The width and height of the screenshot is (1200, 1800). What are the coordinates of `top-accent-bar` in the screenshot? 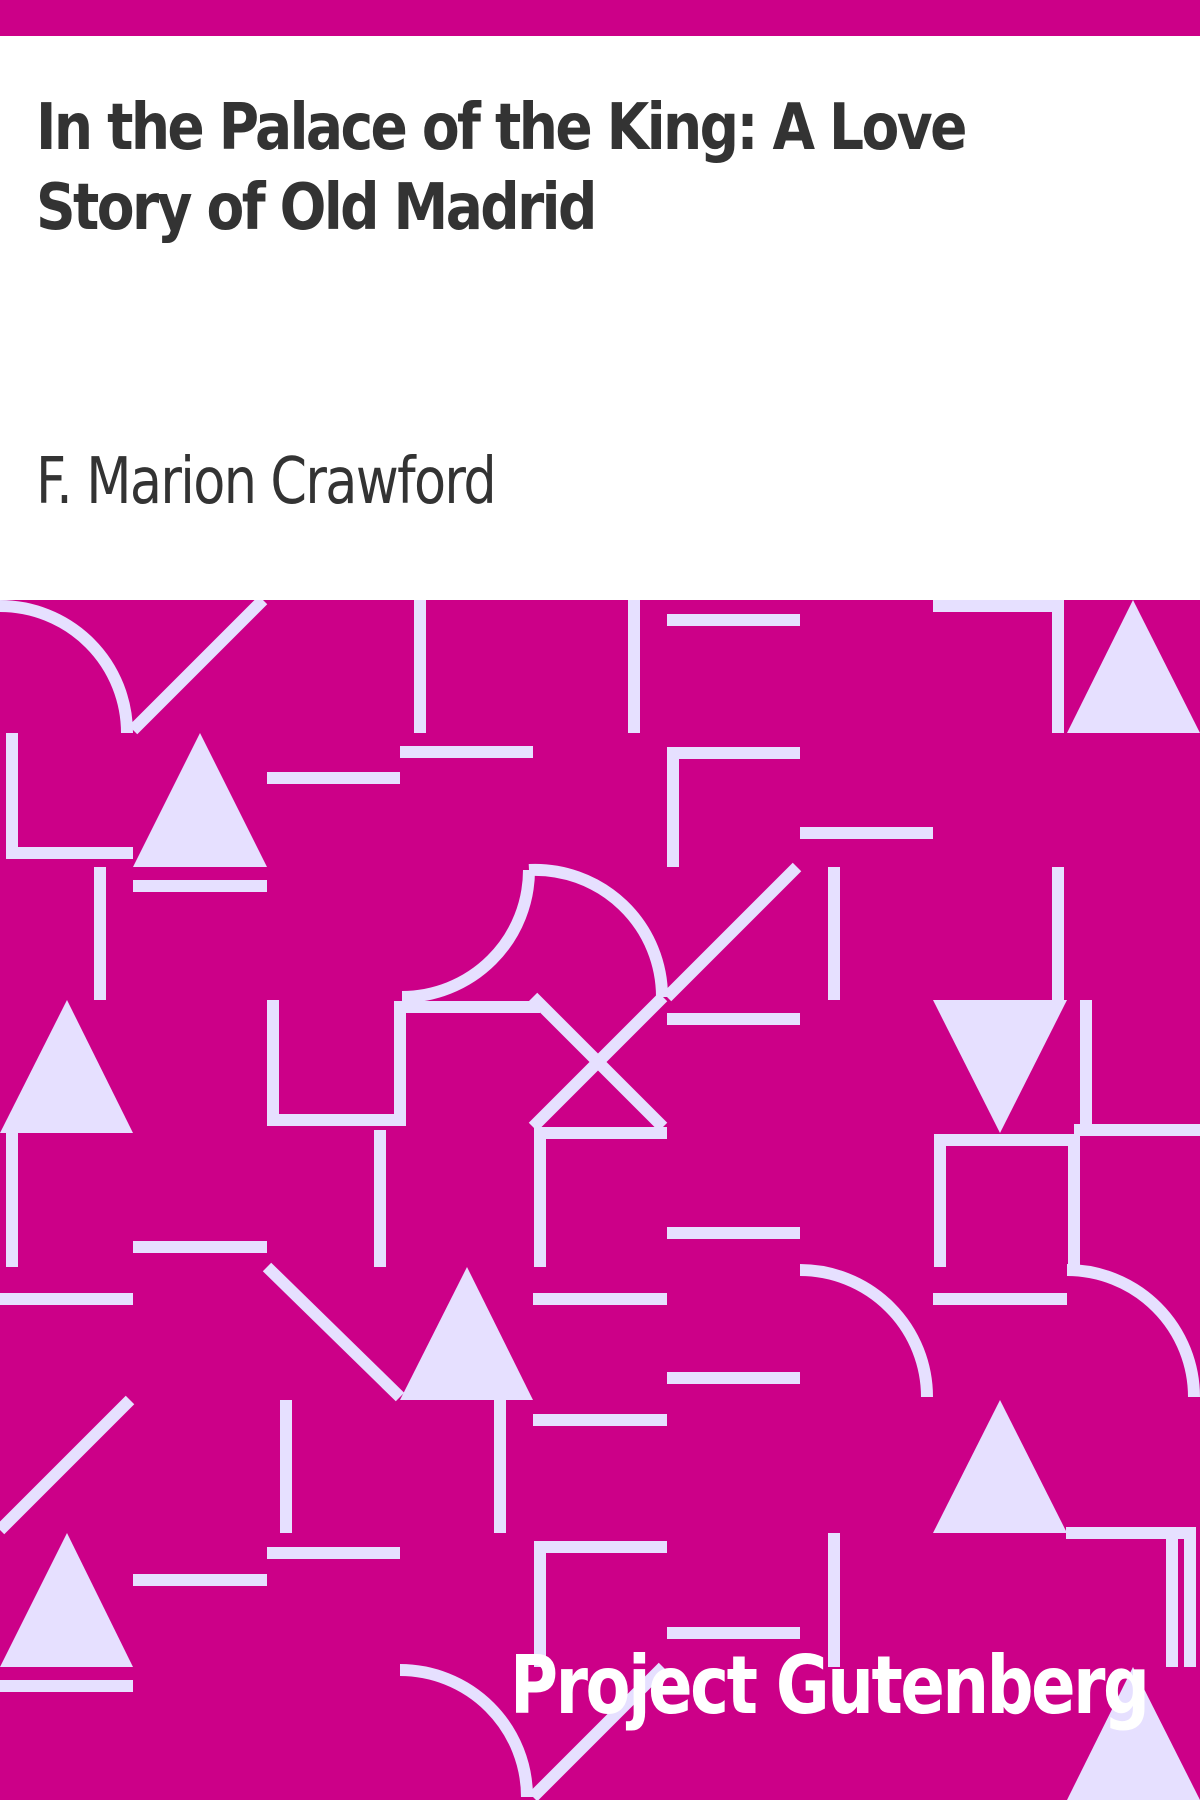 It's located at (600, 18).